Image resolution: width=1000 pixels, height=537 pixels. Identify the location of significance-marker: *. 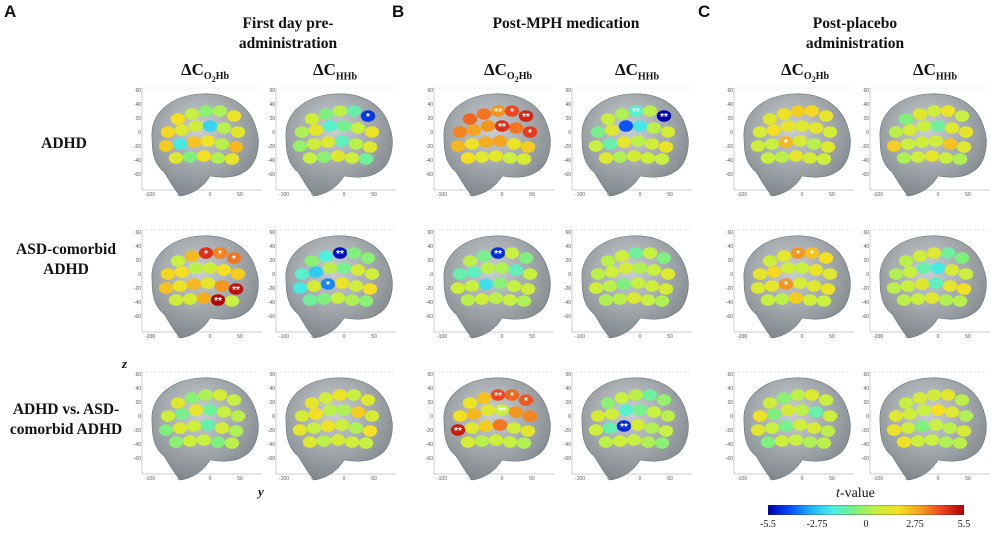
(368, 117).